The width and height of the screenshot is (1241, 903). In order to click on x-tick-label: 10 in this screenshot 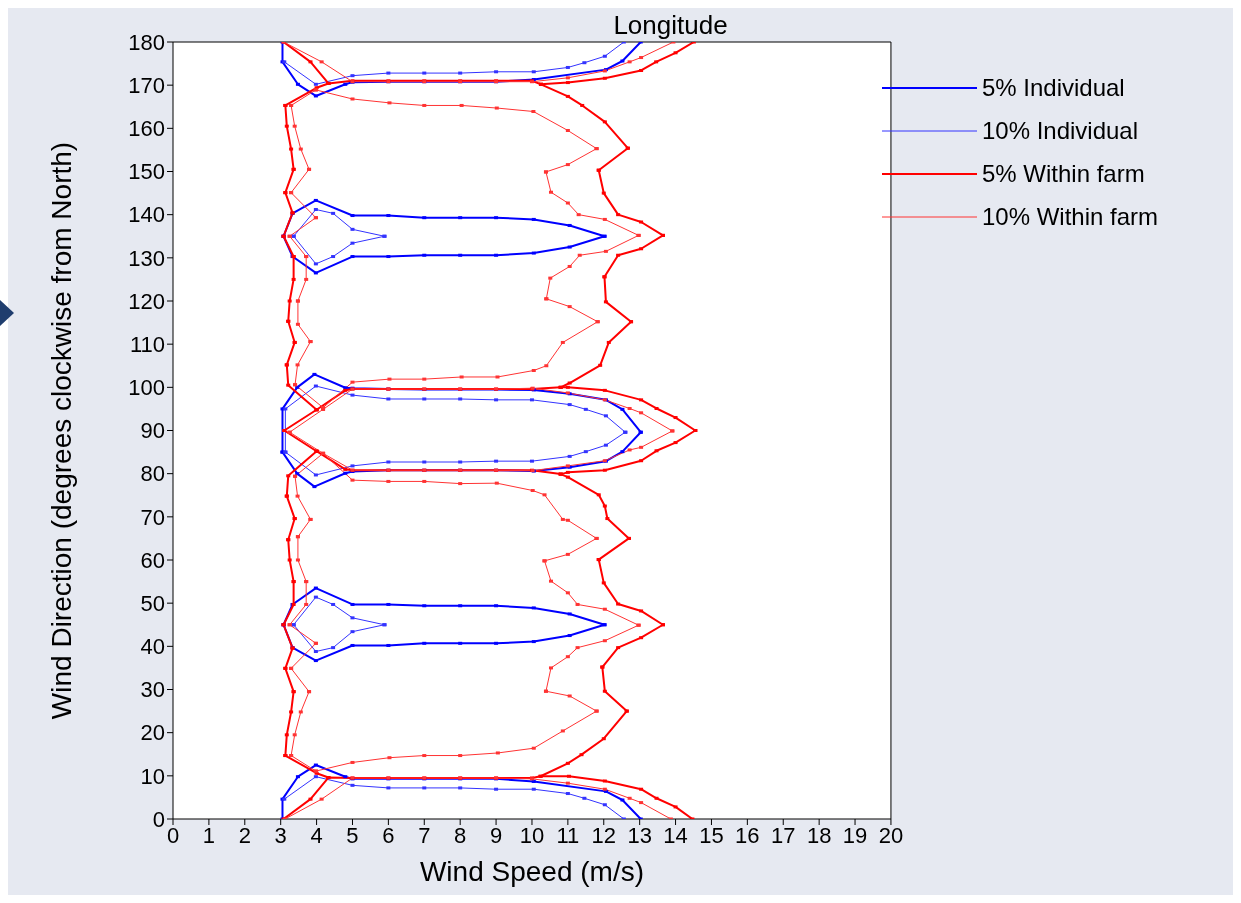, I will do `click(532, 835)`.